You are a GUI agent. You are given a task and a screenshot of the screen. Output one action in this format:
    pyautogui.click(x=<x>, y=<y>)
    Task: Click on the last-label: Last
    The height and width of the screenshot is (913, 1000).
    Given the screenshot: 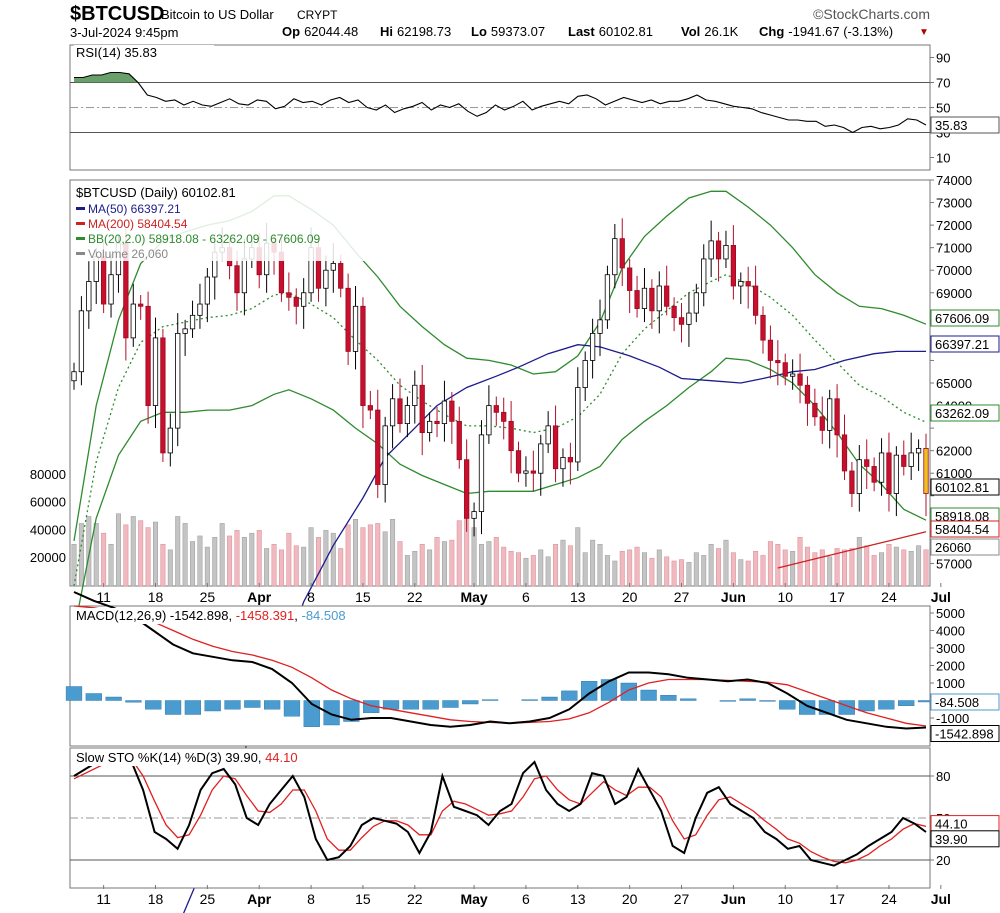 What is the action you would take?
    pyautogui.click(x=581, y=31)
    